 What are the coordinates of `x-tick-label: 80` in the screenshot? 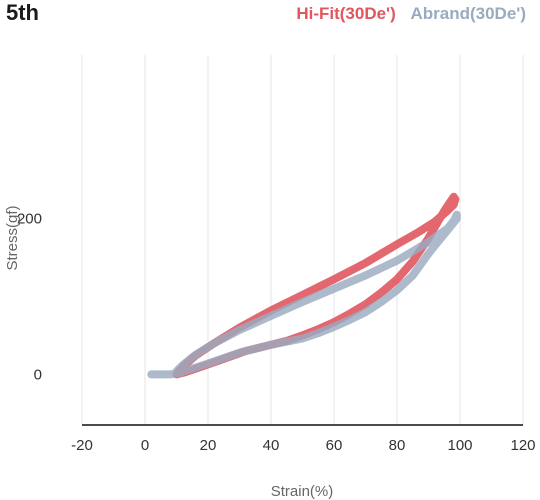 It's located at (397, 445).